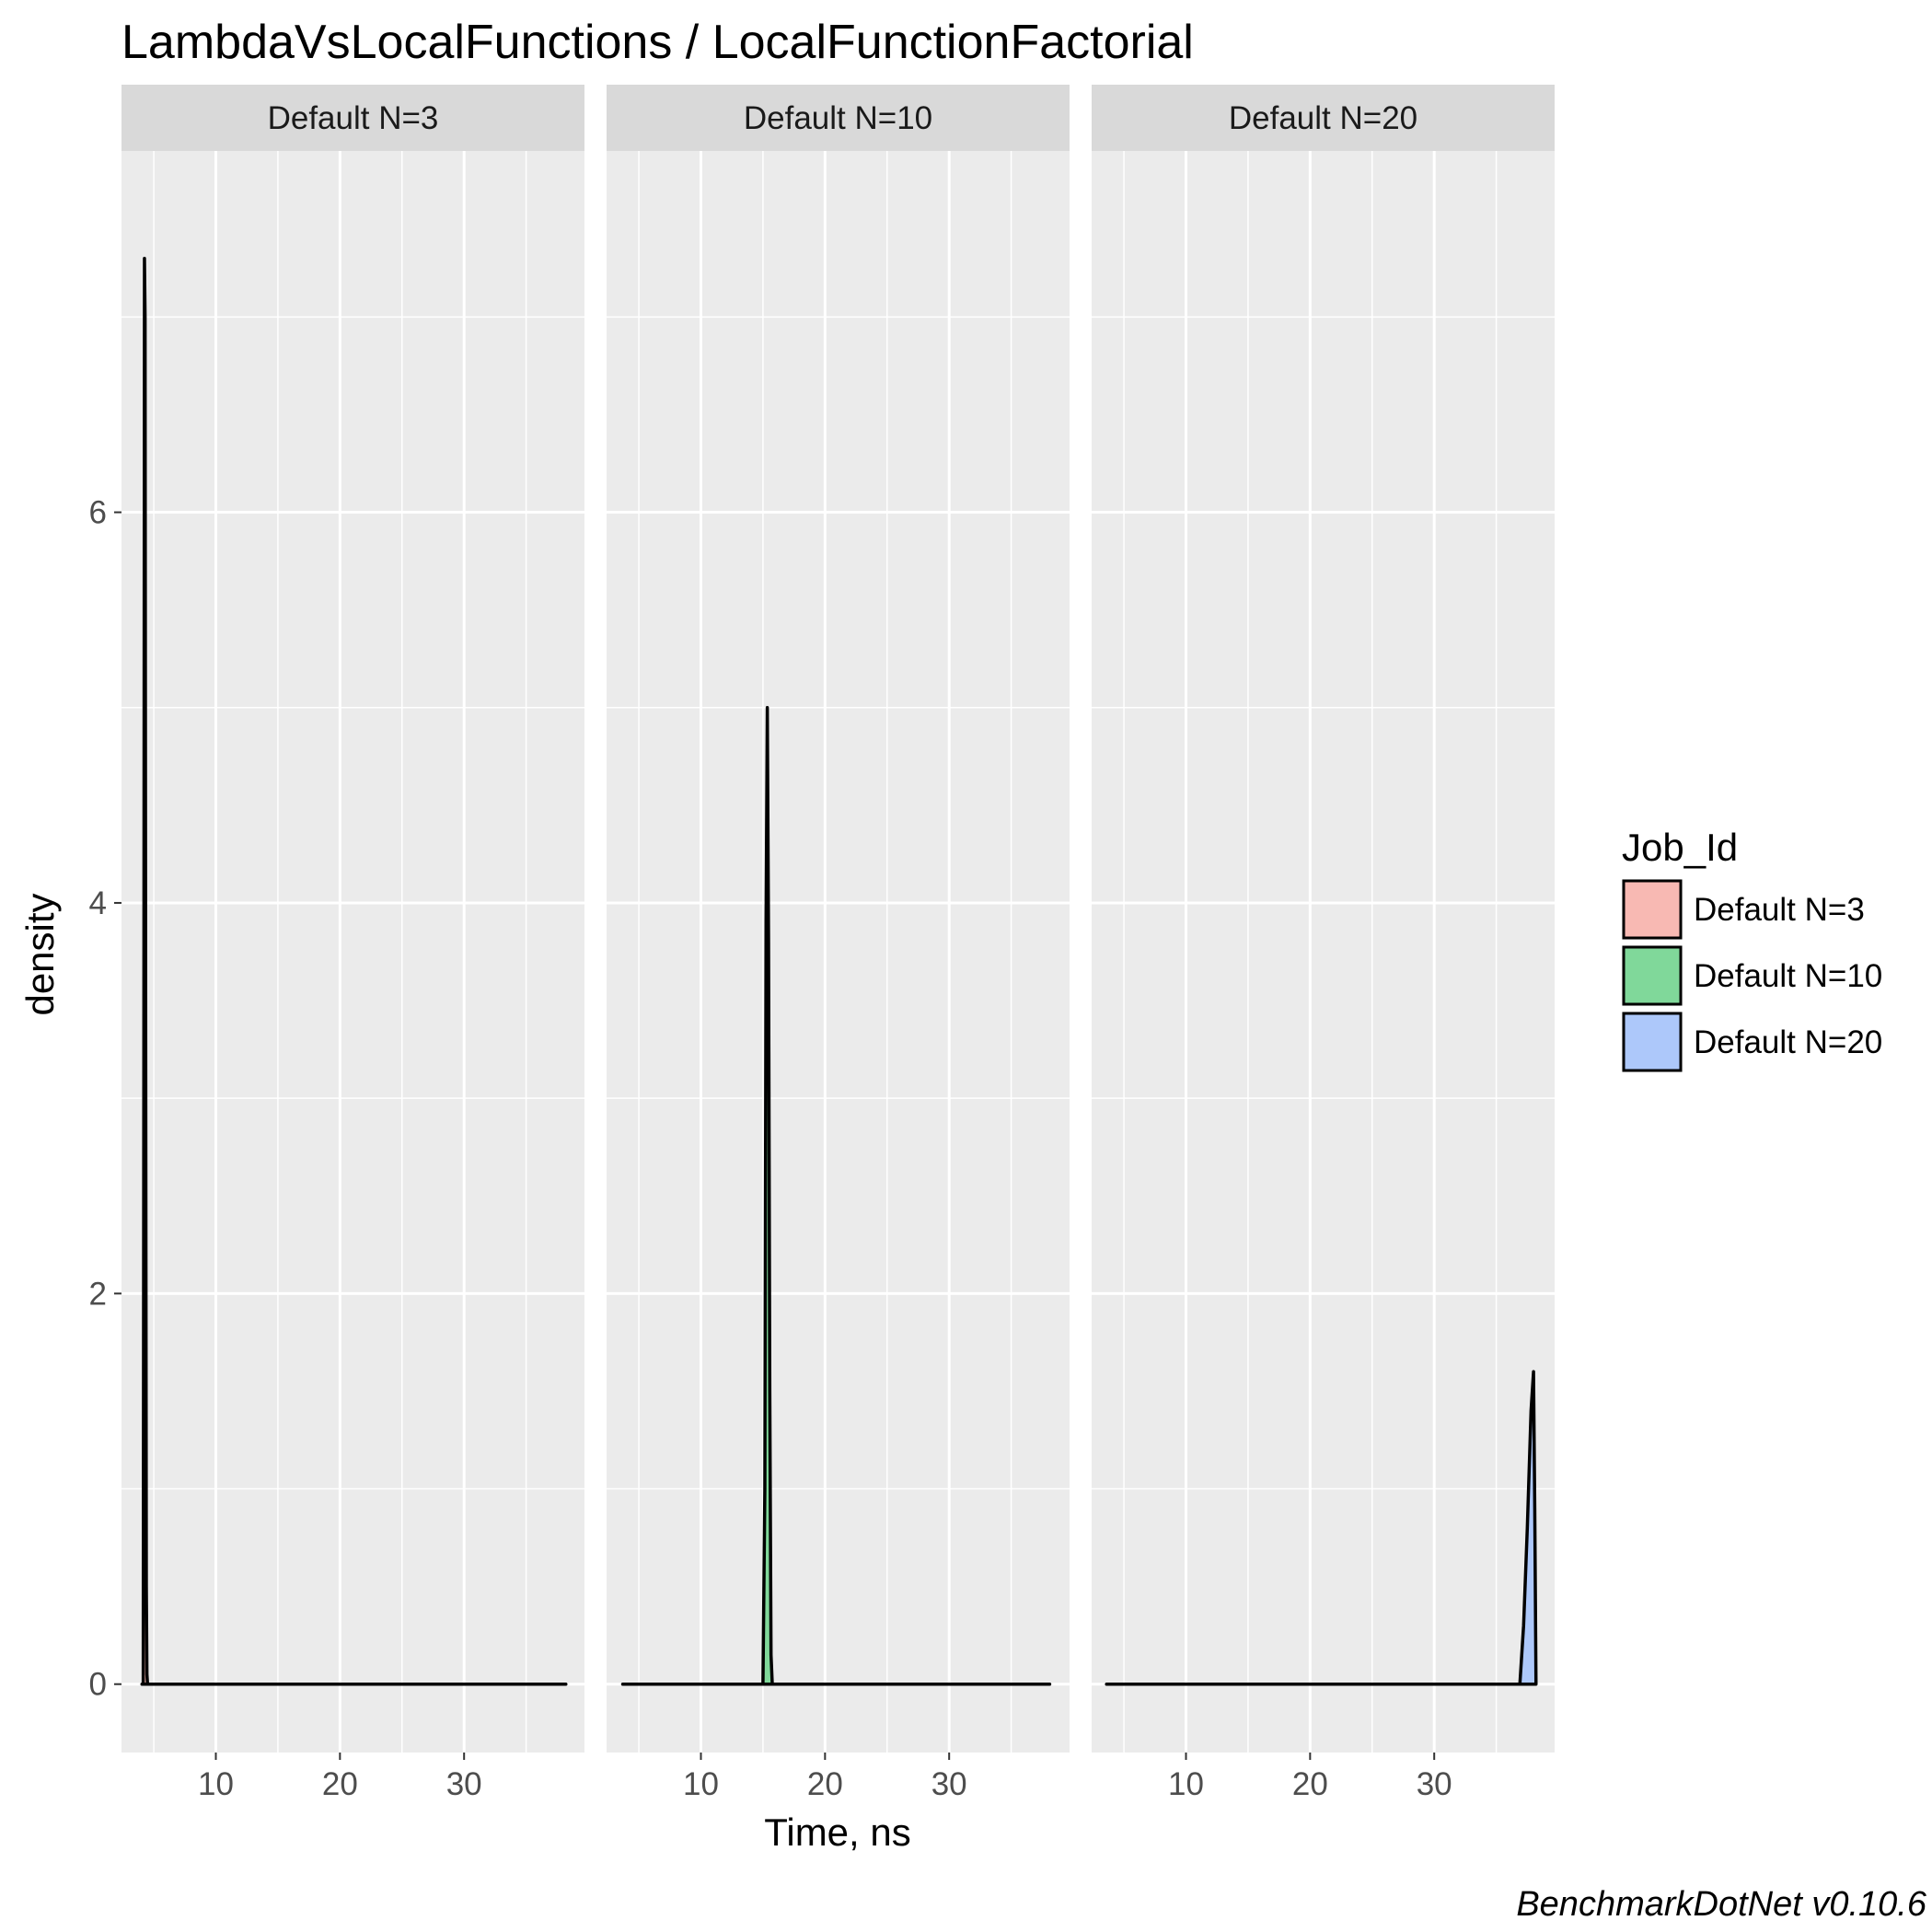  I want to click on y-tick-label: 4, so click(98, 903).